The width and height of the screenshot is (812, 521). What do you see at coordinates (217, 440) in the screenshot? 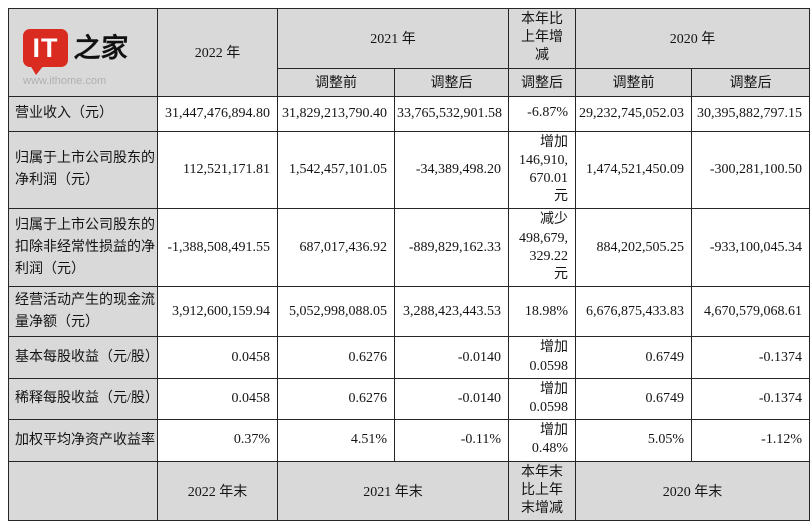
I see `value-2022: 0.37%` at bounding box center [217, 440].